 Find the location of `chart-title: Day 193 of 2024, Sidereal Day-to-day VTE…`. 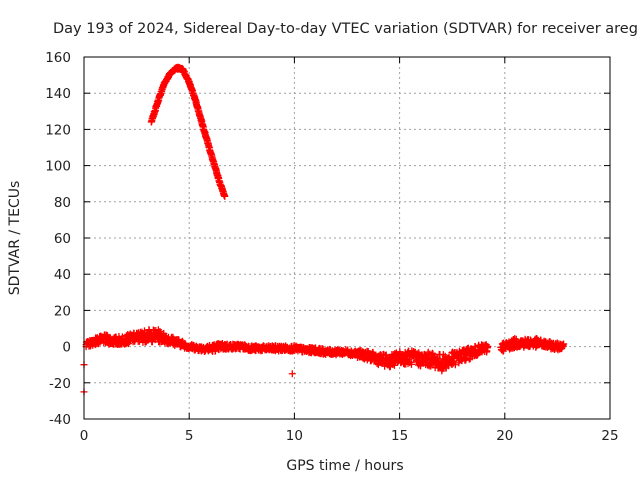

chart-title: Day 193 of 2024, Sidereal Day-to-day VTE… is located at coordinates (345, 29).